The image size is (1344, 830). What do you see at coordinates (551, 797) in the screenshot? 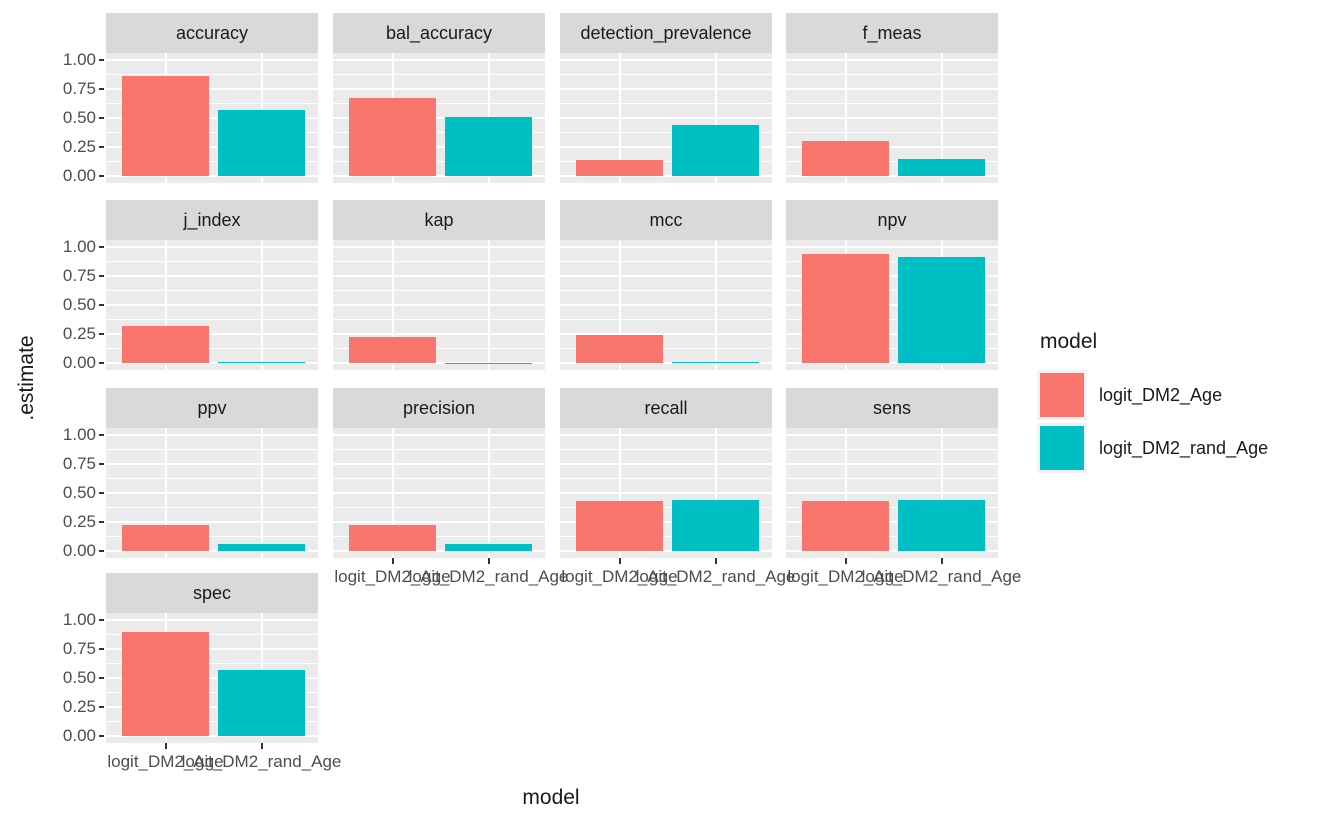
I see `x-axis-title: model` at bounding box center [551, 797].